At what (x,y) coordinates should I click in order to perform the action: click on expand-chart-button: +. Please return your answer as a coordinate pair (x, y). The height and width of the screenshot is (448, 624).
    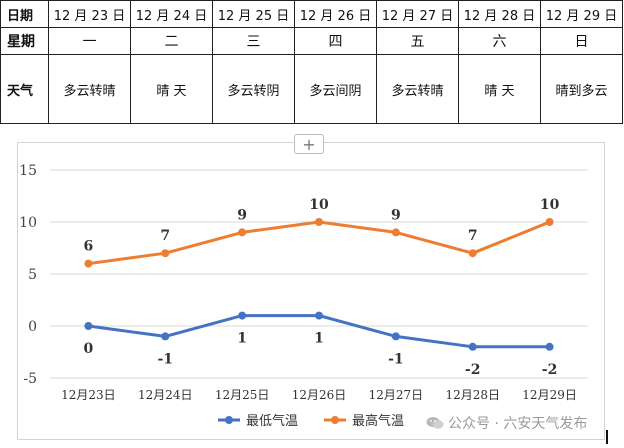
    Looking at the image, I should click on (309, 144).